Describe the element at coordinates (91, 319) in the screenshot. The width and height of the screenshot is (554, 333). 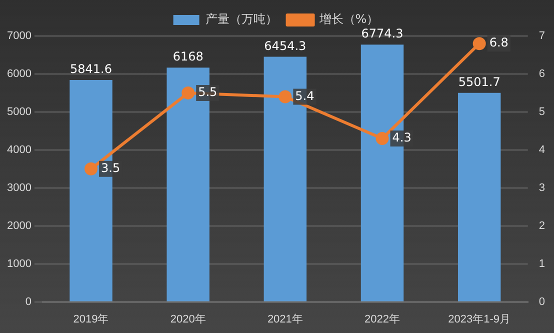
I see `x-tick-label: 2019年` at that location.